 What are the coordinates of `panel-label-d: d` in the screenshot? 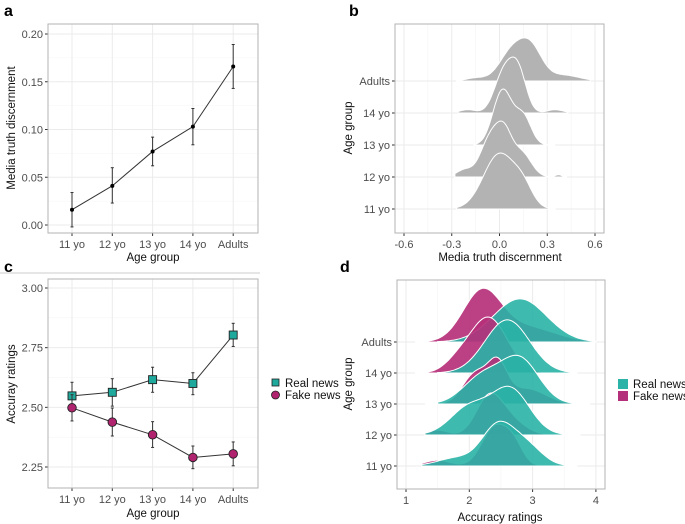 It's located at (345, 267).